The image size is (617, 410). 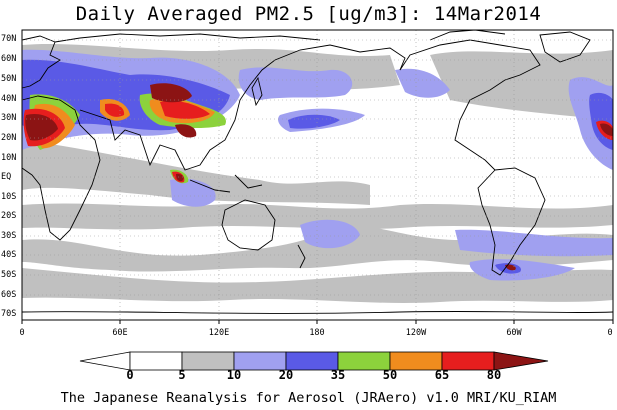 What do you see at coordinates (514, 333) in the screenshot?
I see `lon-label-60w: 60W` at bounding box center [514, 333].